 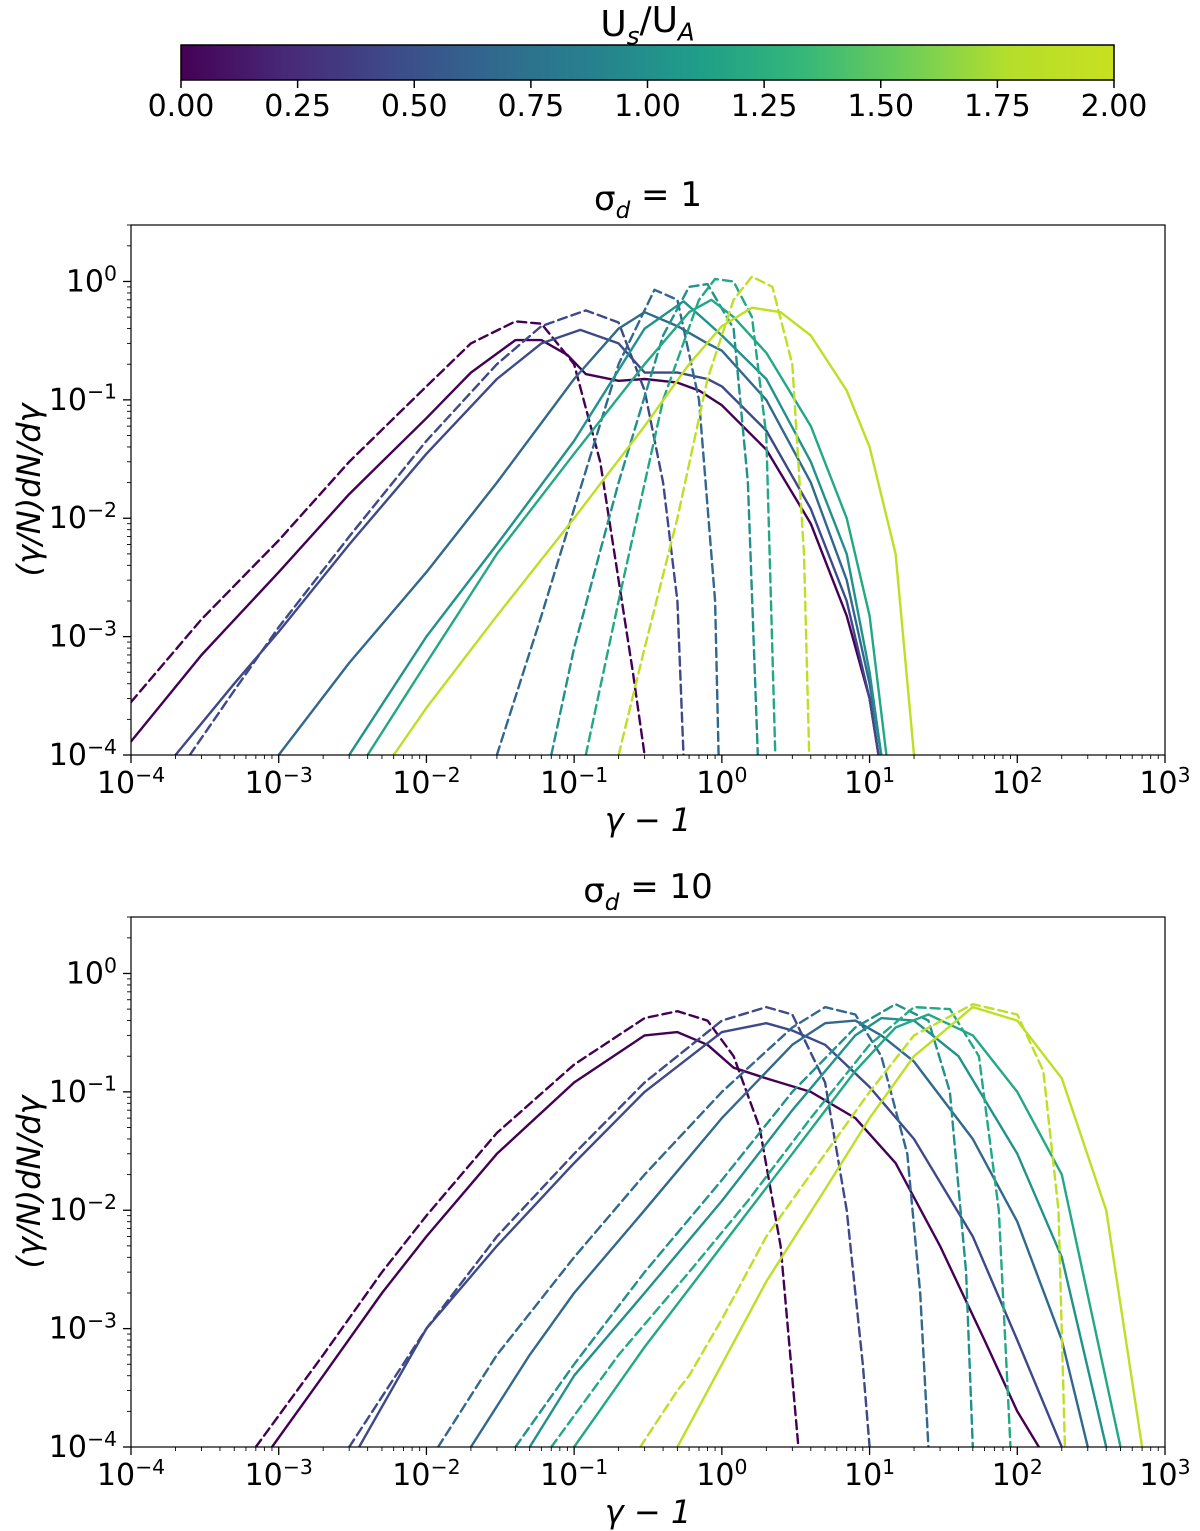 I want to click on y-axis-label-sigma-1: (γ/N)dN/dγ, so click(x=29, y=488).